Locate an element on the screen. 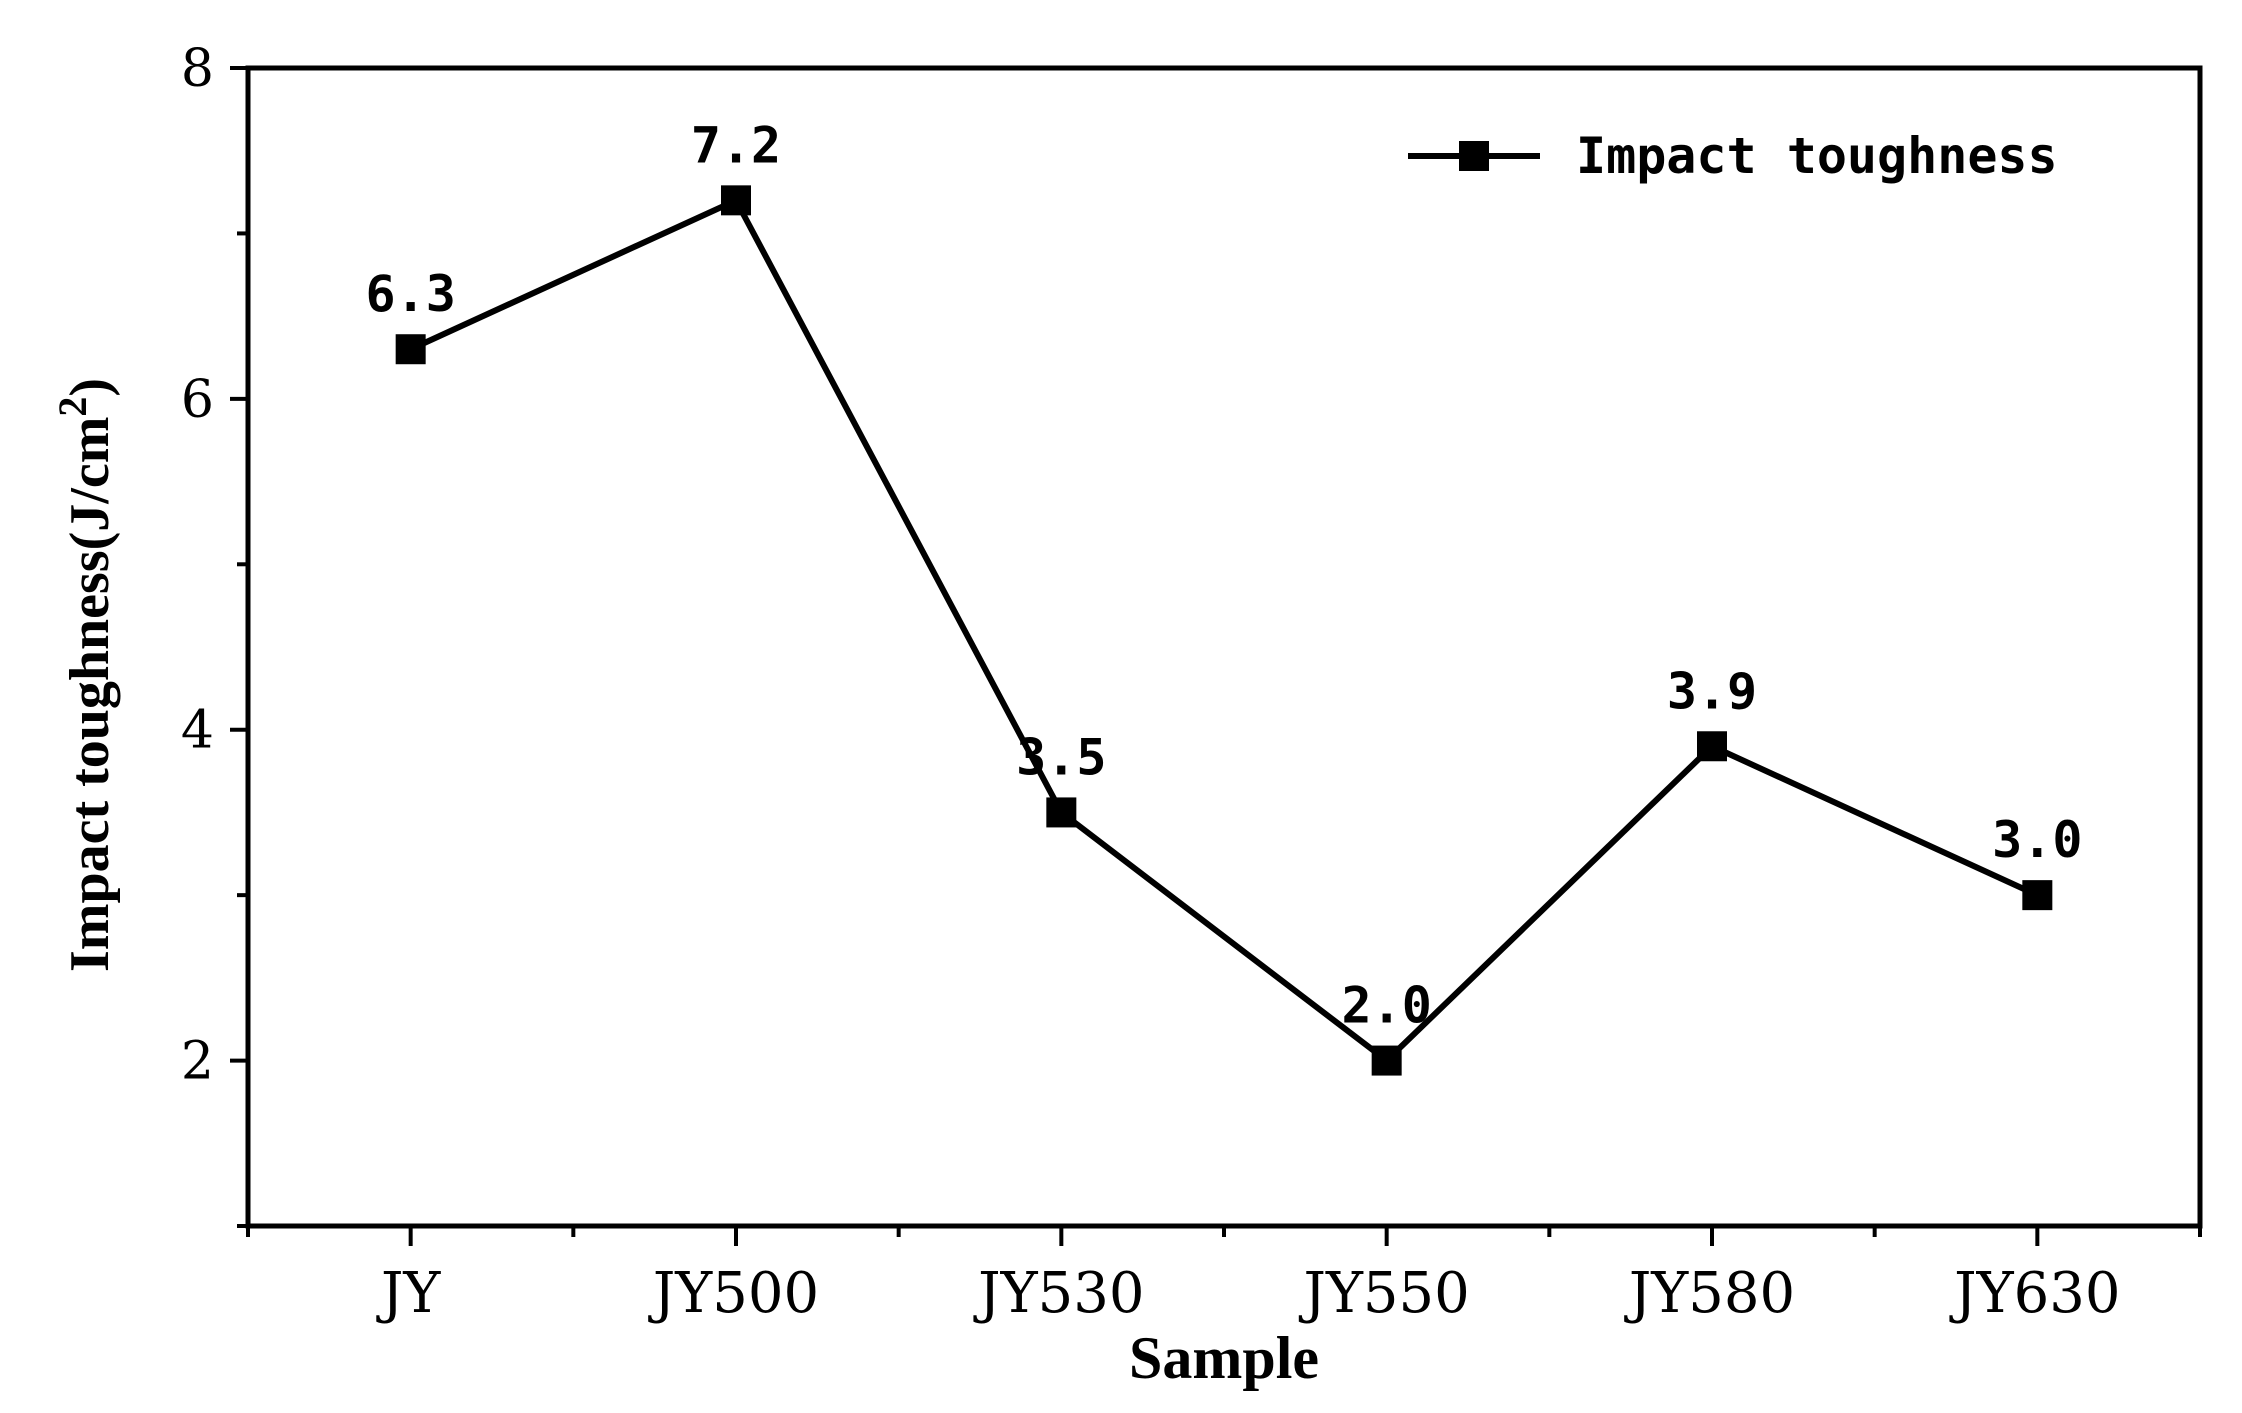 The height and width of the screenshot is (1413, 2242). y-axis-title-main: Impact toughness(J/cm is located at coordinates (90, 694).